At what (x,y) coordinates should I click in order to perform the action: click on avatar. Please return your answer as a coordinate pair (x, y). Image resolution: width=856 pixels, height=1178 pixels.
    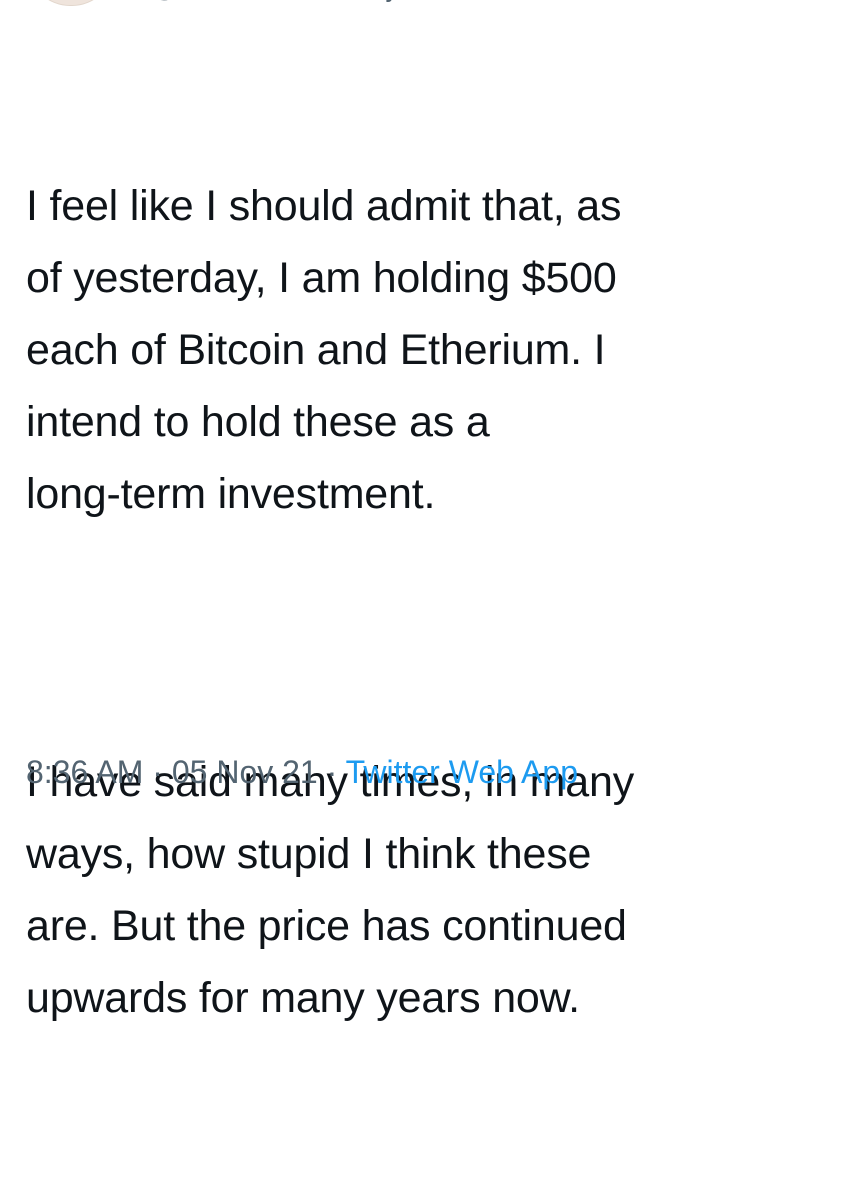
    Looking at the image, I should click on (71, 3).